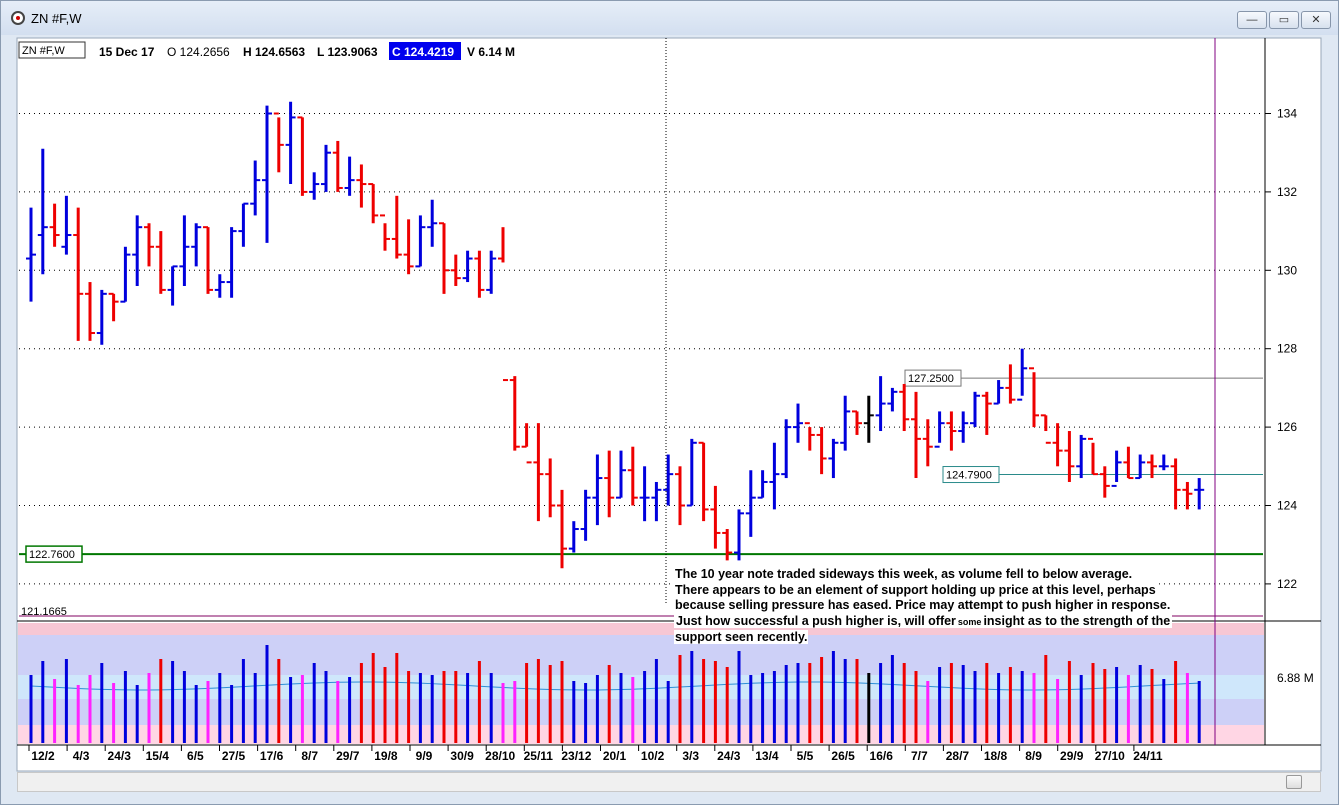 Image resolution: width=1339 pixels, height=805 pixels. Describe the element at coordinates (423, 52) in the screenshot. I see `header-close: C 124.4219` at that location.